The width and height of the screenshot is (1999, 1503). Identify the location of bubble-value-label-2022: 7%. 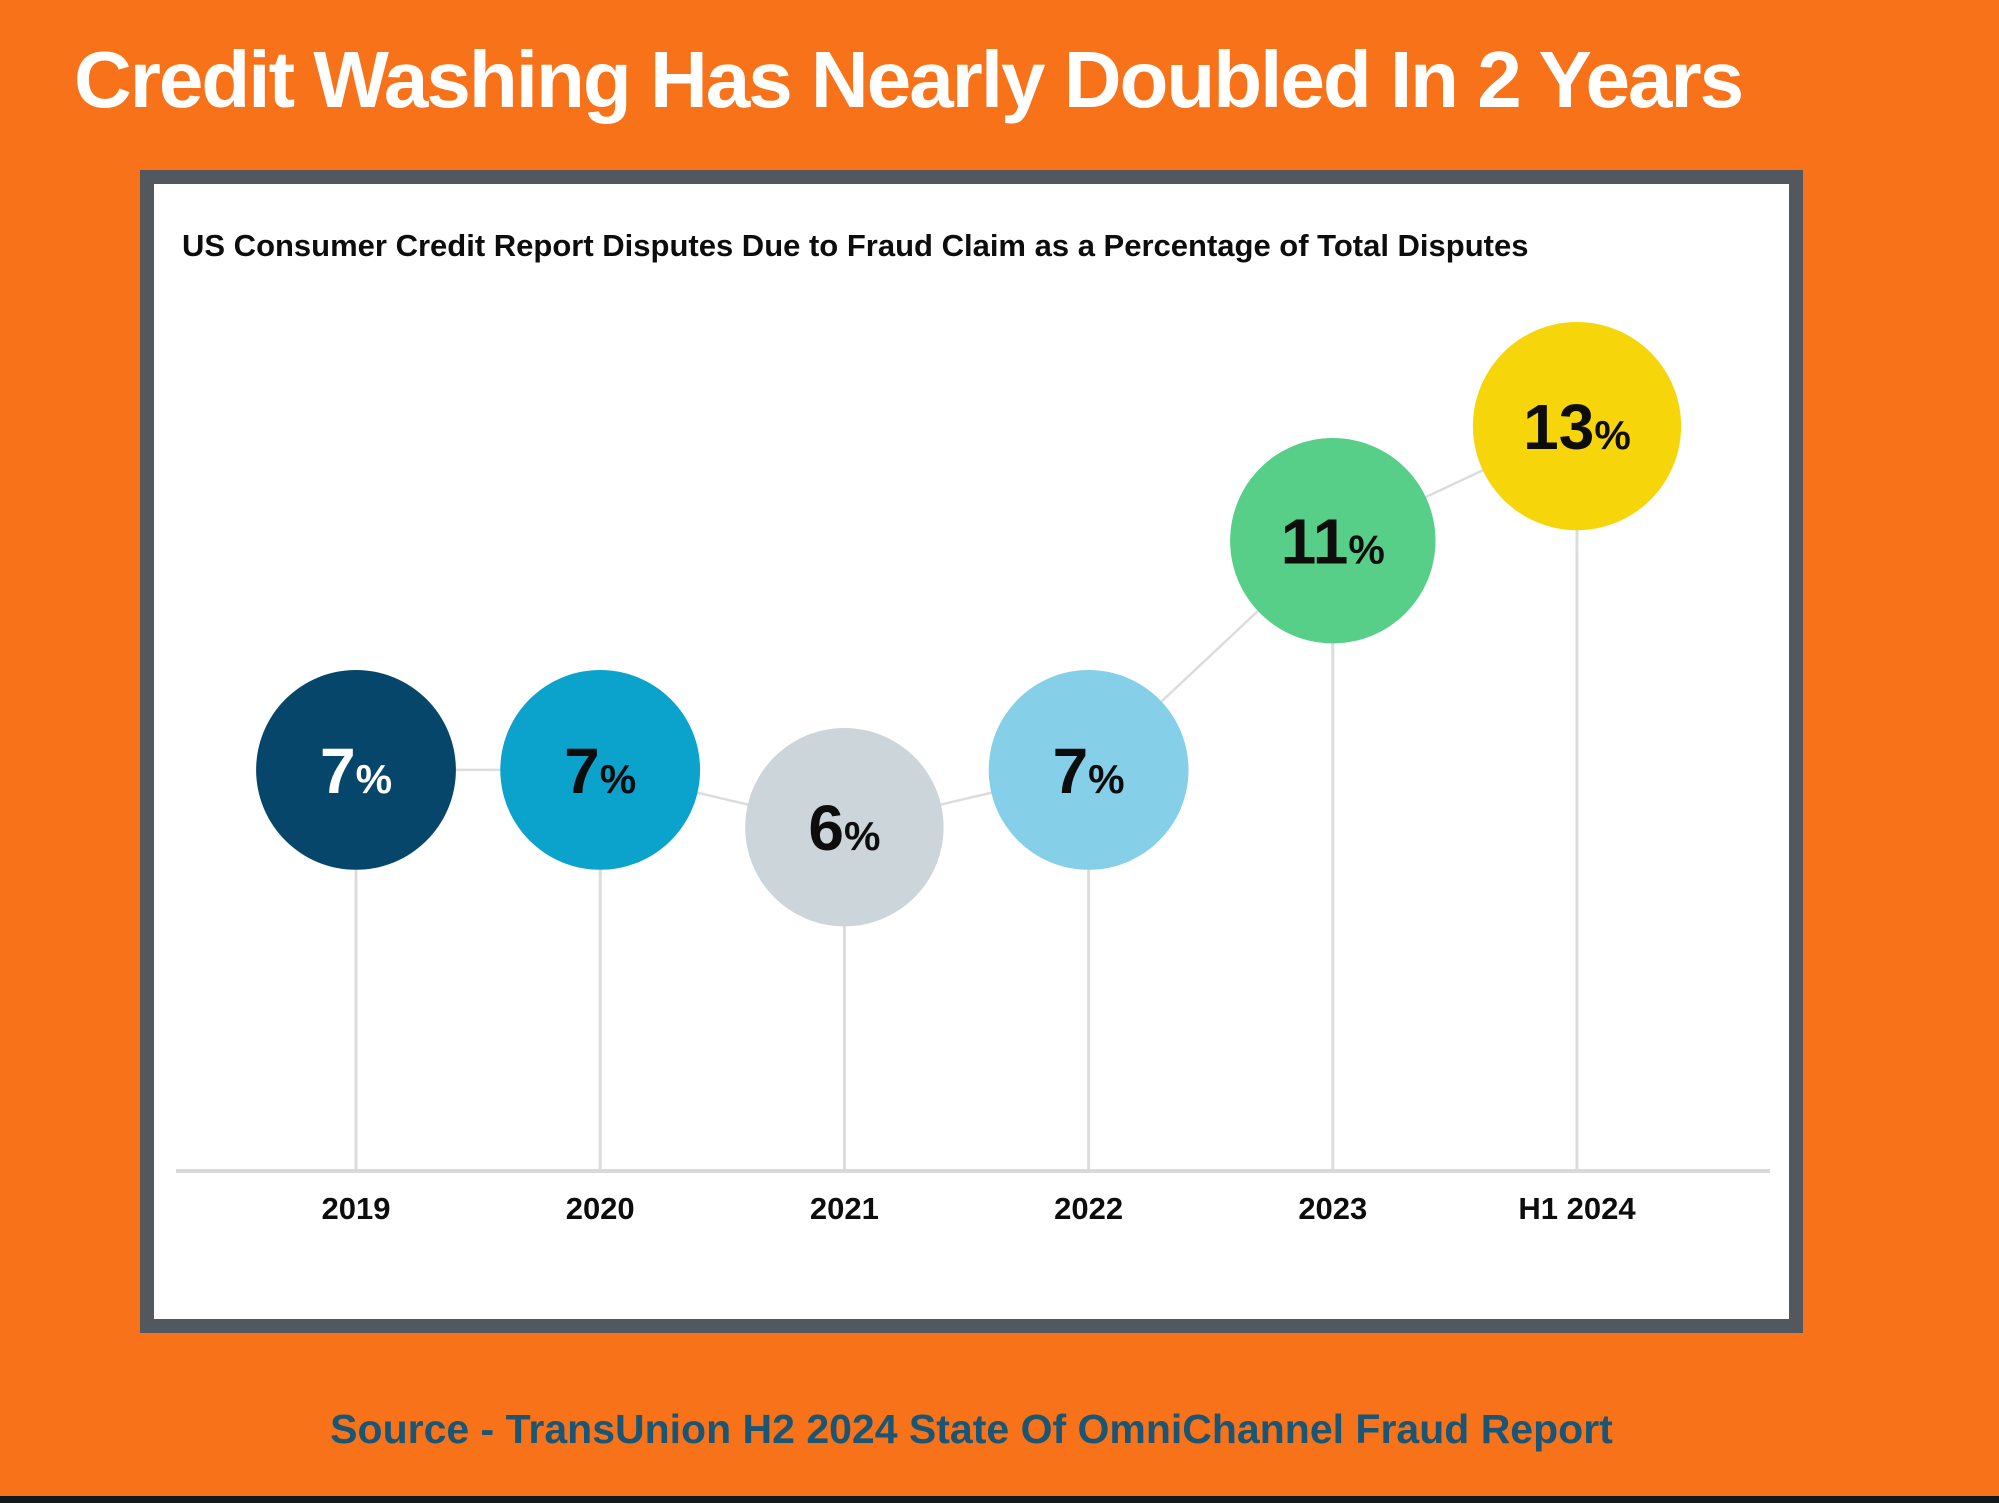
(1089, 771).